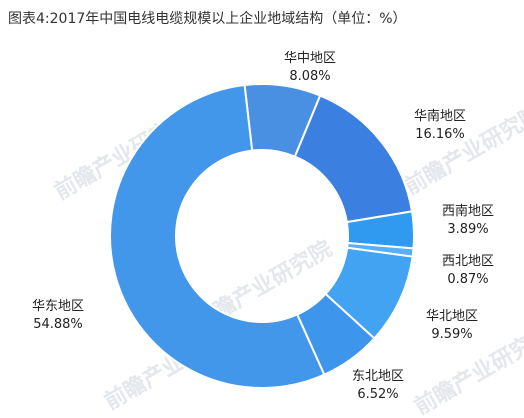 Image resolution: width=524 pixels, height=418 pixels. What do you see at coordinates (467, 279) in the screenshot?
I see `slice-label-value: 0.87%` at bounding box center [467, 279].